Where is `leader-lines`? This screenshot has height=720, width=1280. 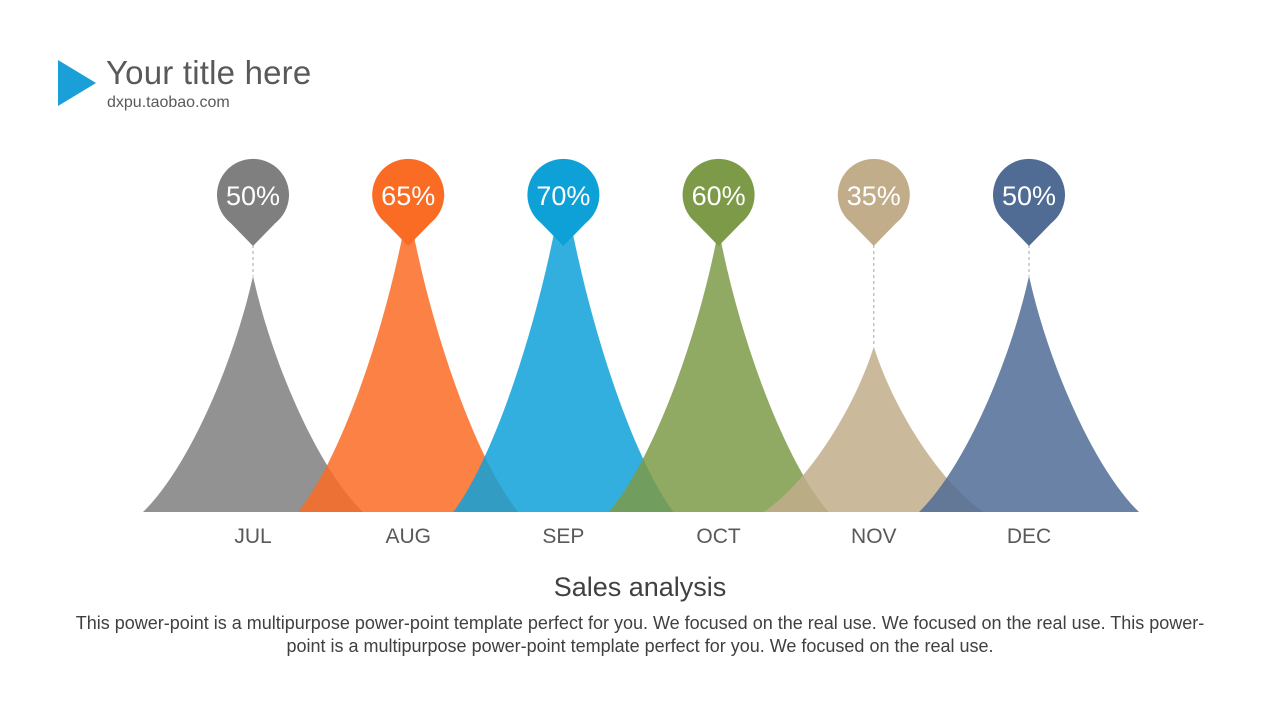
leader-lines is located at coordinates (641, 264).